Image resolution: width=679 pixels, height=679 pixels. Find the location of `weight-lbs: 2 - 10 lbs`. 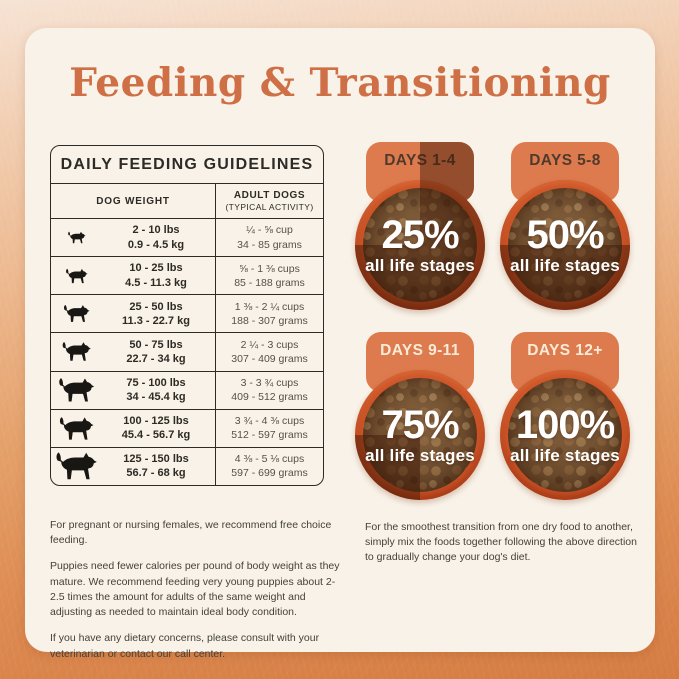

weight-lbs: 2 - 10 lbs is located at coordinates (156, 230).